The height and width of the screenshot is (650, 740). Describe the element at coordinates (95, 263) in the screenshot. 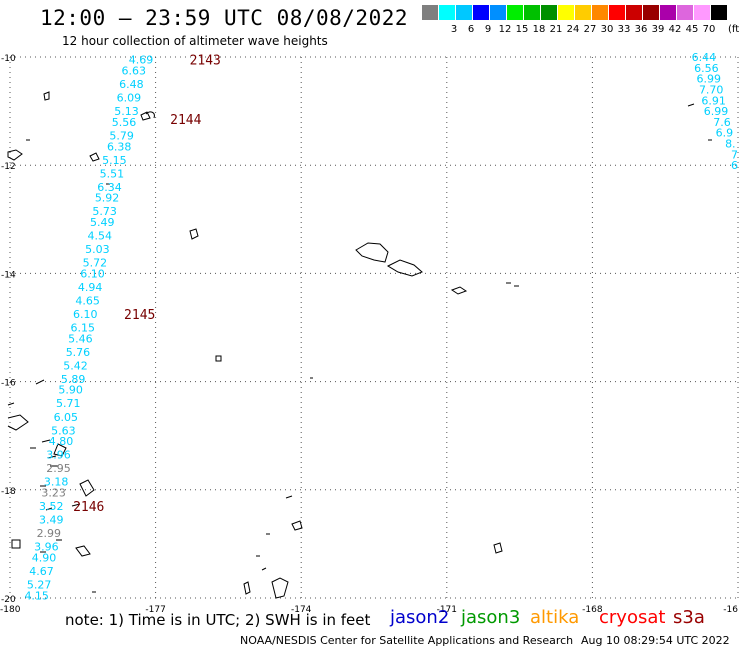

I see `swh-value-label: 5.72` at that location.